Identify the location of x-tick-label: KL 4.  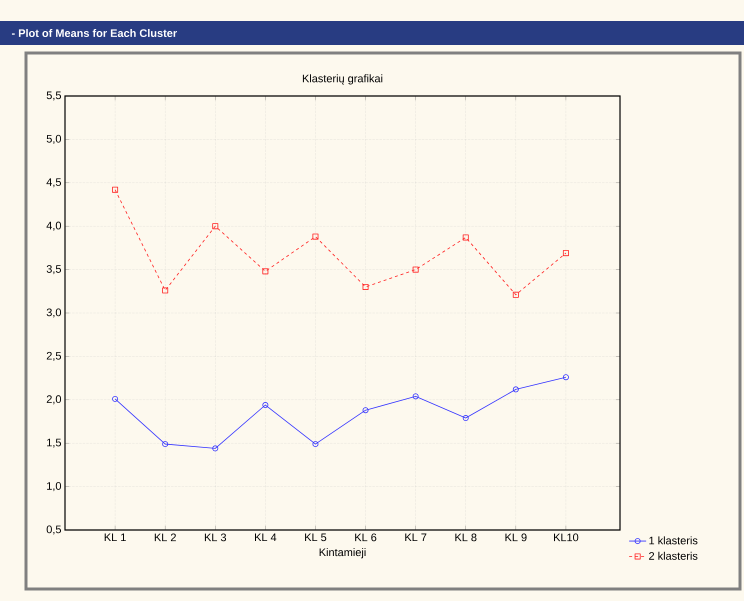
(265, 538).